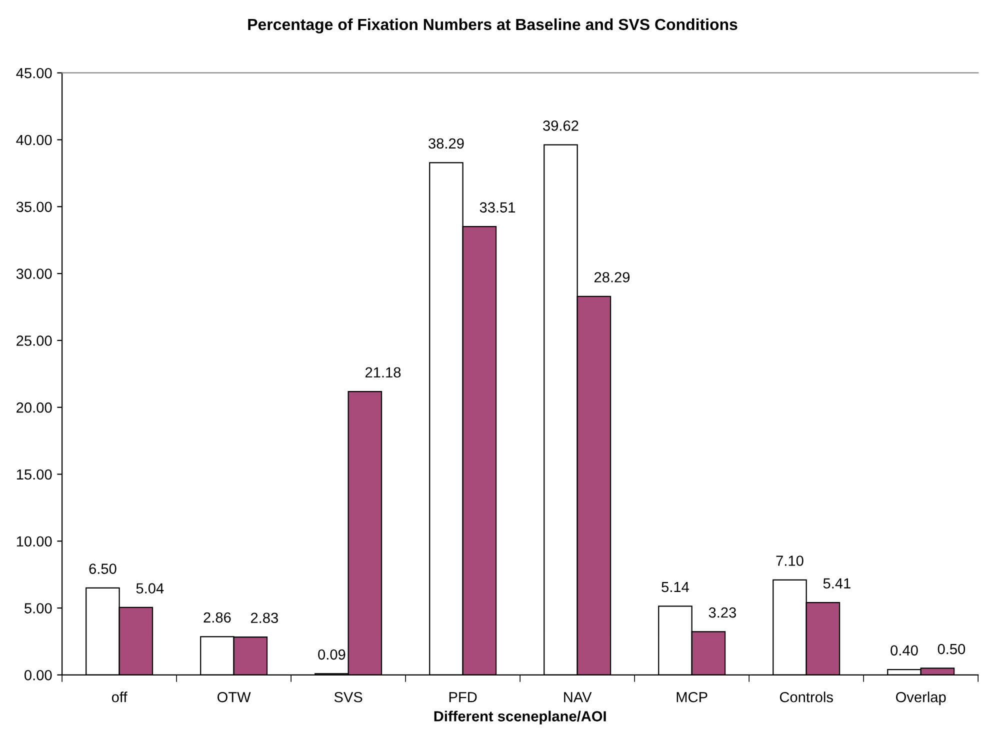 The image size is (985, 736). Describe the element at coordinates (34, 541) in the screenshot. I see `y-tick-label: 10.00` at that location.